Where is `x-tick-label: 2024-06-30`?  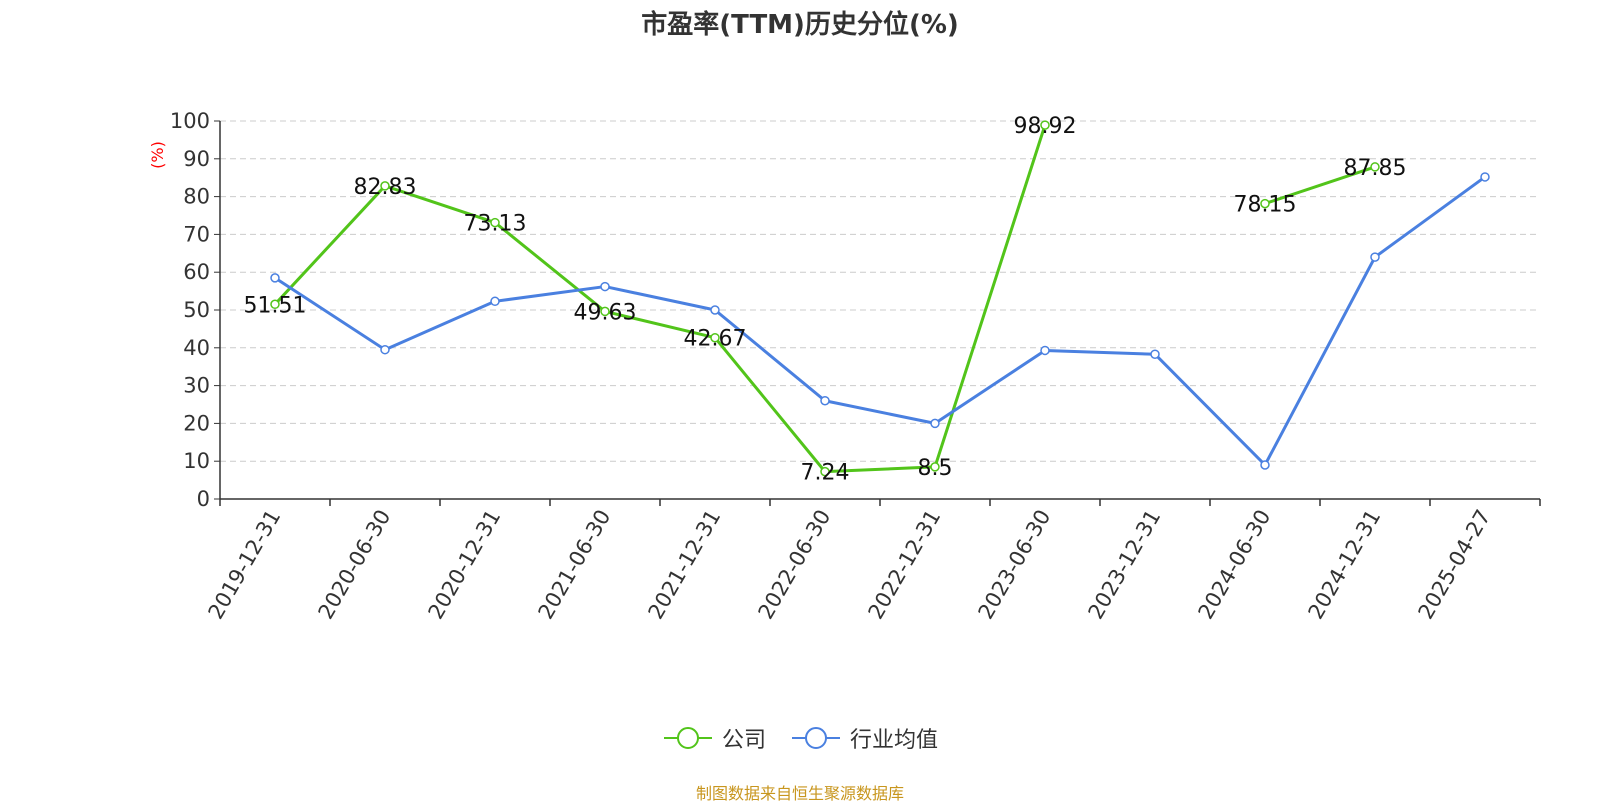
x-tick-label: 2024-06-30 is located at coordinates (1235, 565).